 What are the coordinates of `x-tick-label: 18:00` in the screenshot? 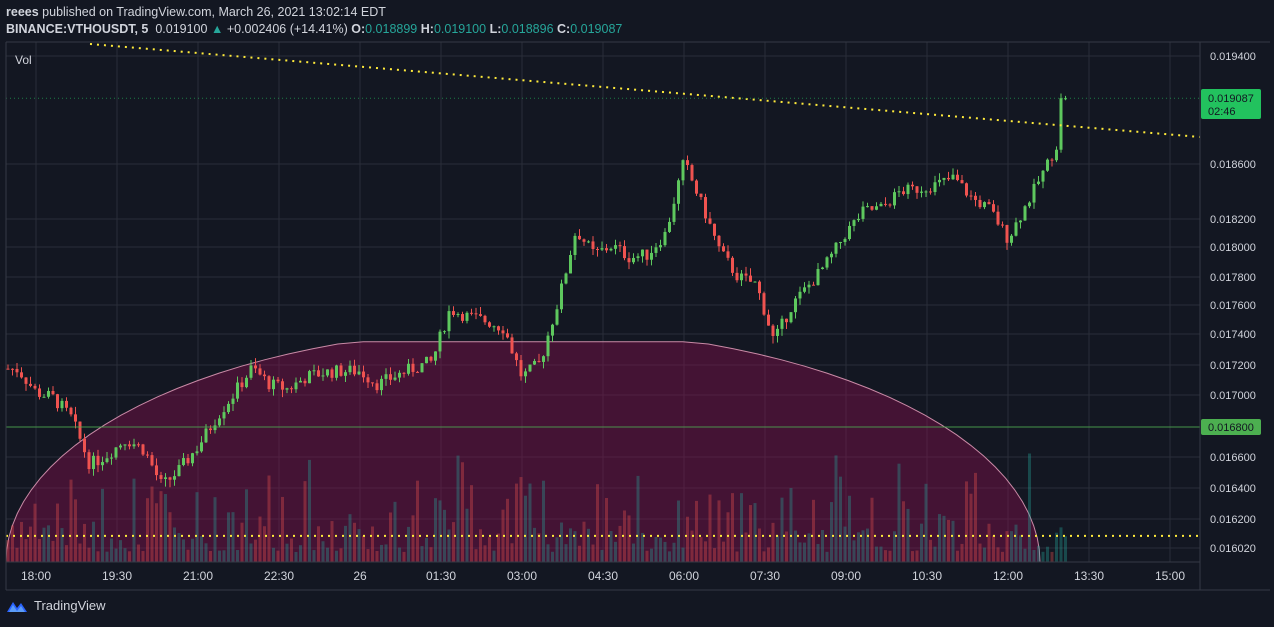 It's located at (36, 576).